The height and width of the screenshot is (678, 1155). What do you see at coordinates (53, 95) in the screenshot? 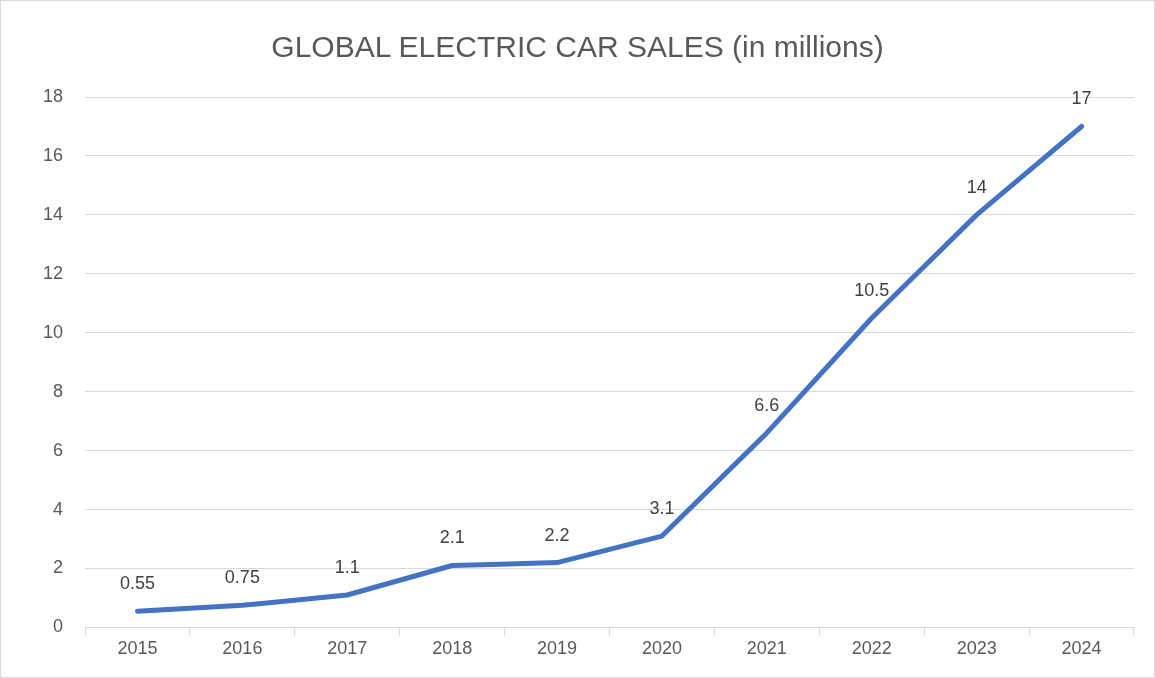
I see `y-tick-label: 18` at bounding box center [53, 95].